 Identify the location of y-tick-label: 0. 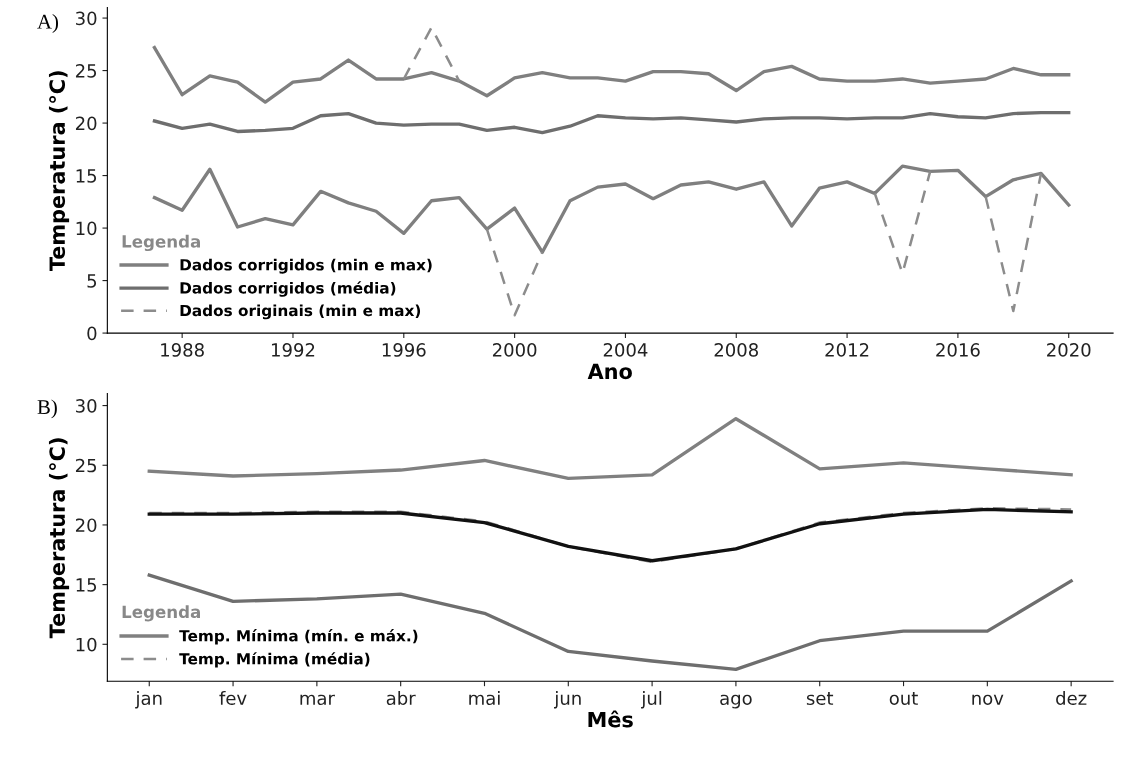
(92, 333).